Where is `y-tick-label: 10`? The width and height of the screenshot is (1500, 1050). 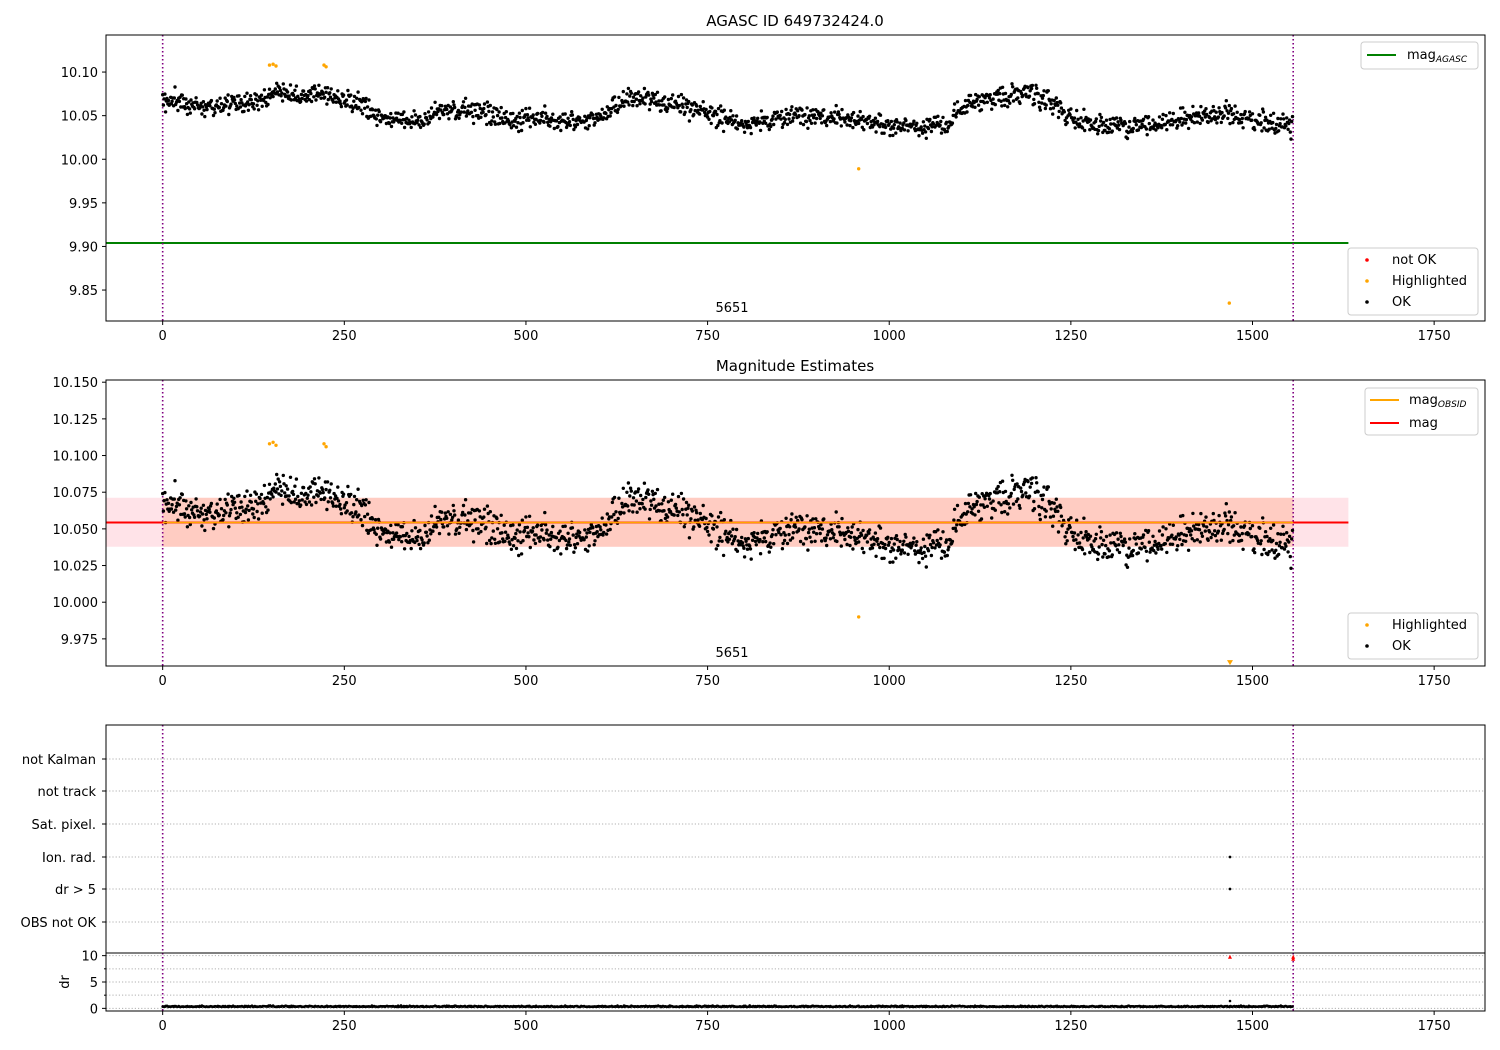
y-tick-label: 10 is located at coordinates (89, 957).